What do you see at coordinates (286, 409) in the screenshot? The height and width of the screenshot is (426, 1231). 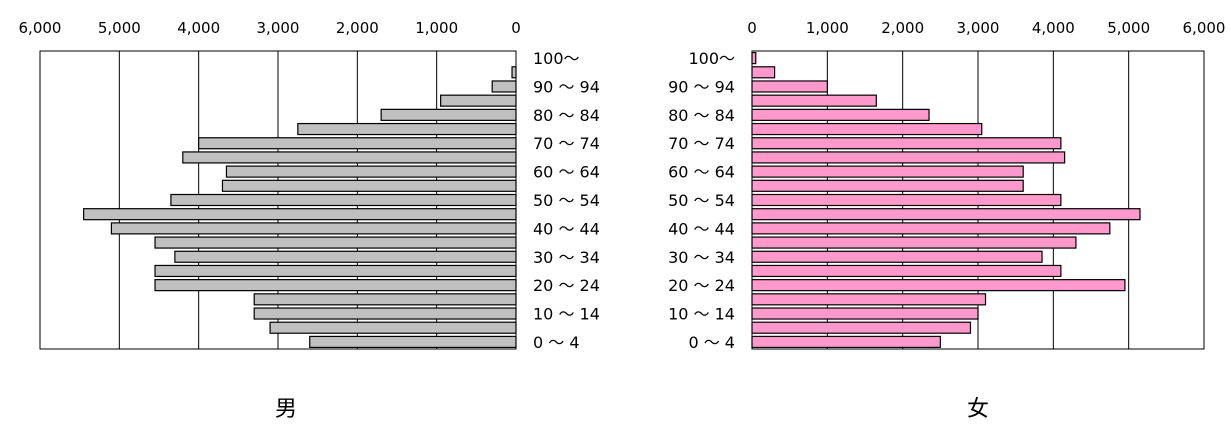 I see `male-label: 男` at bounding box center [286, 409].